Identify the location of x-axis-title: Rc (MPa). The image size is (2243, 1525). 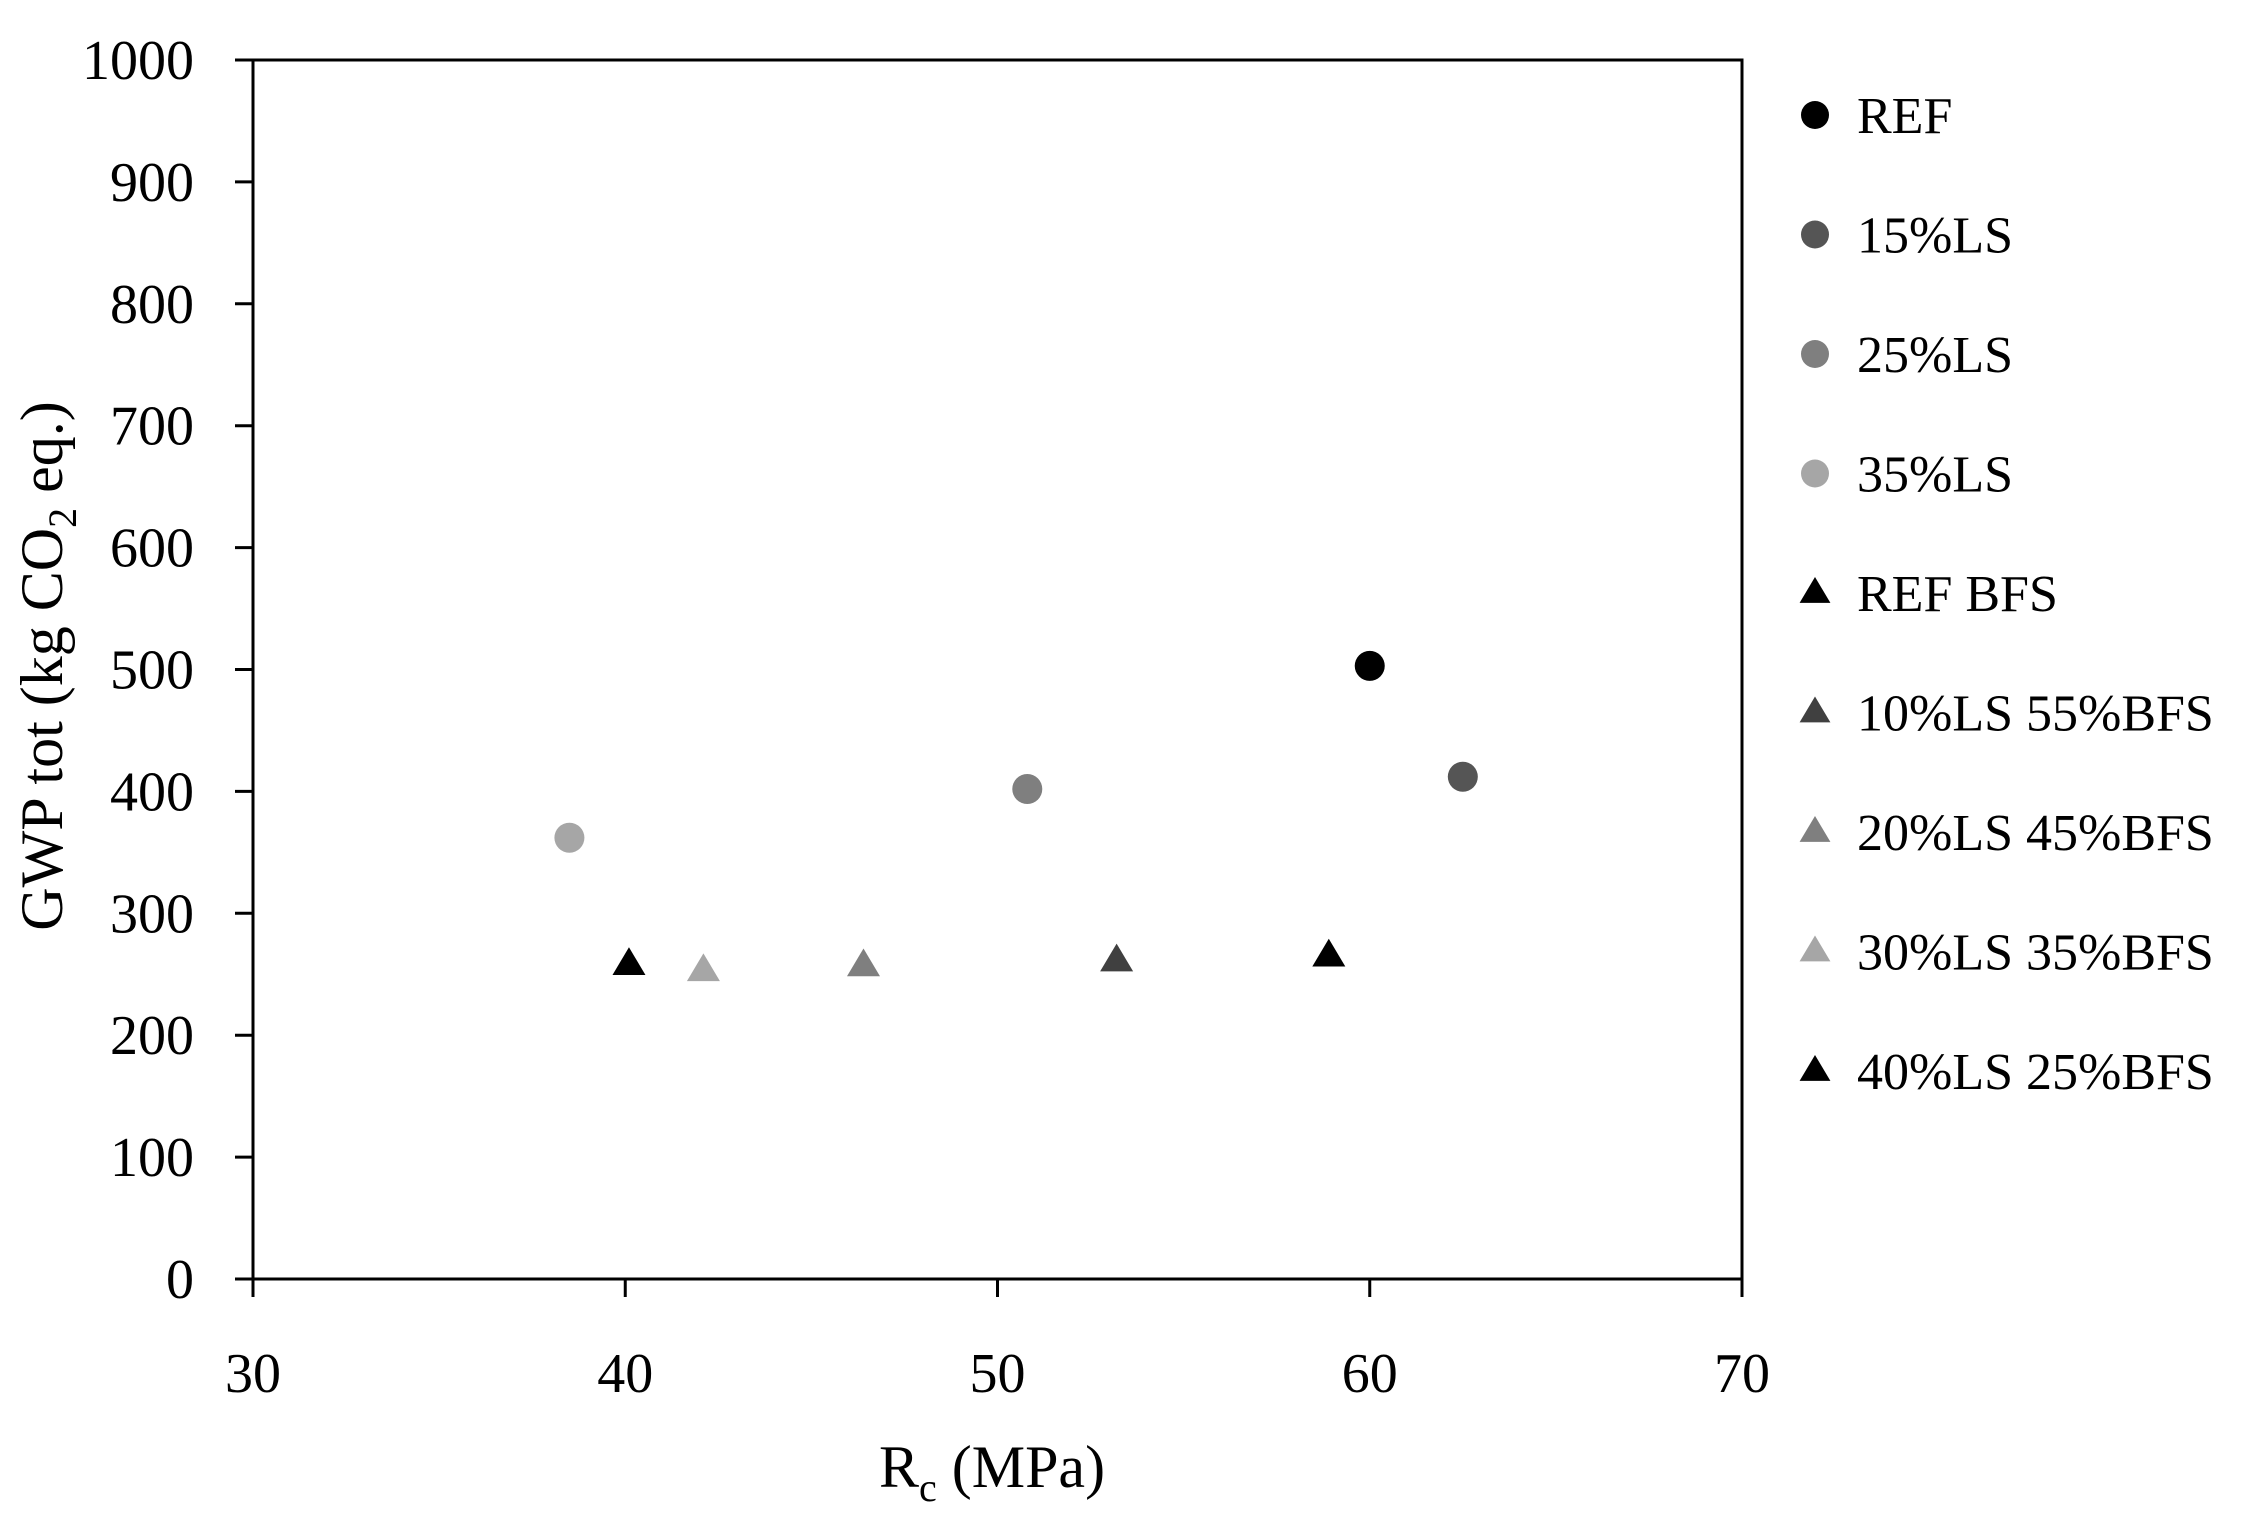
(992, 1472).